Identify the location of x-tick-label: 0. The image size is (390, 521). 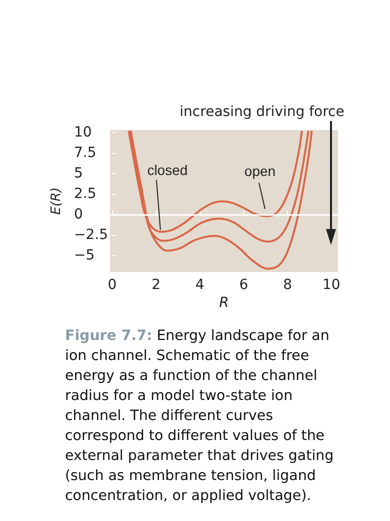
(112, 285).